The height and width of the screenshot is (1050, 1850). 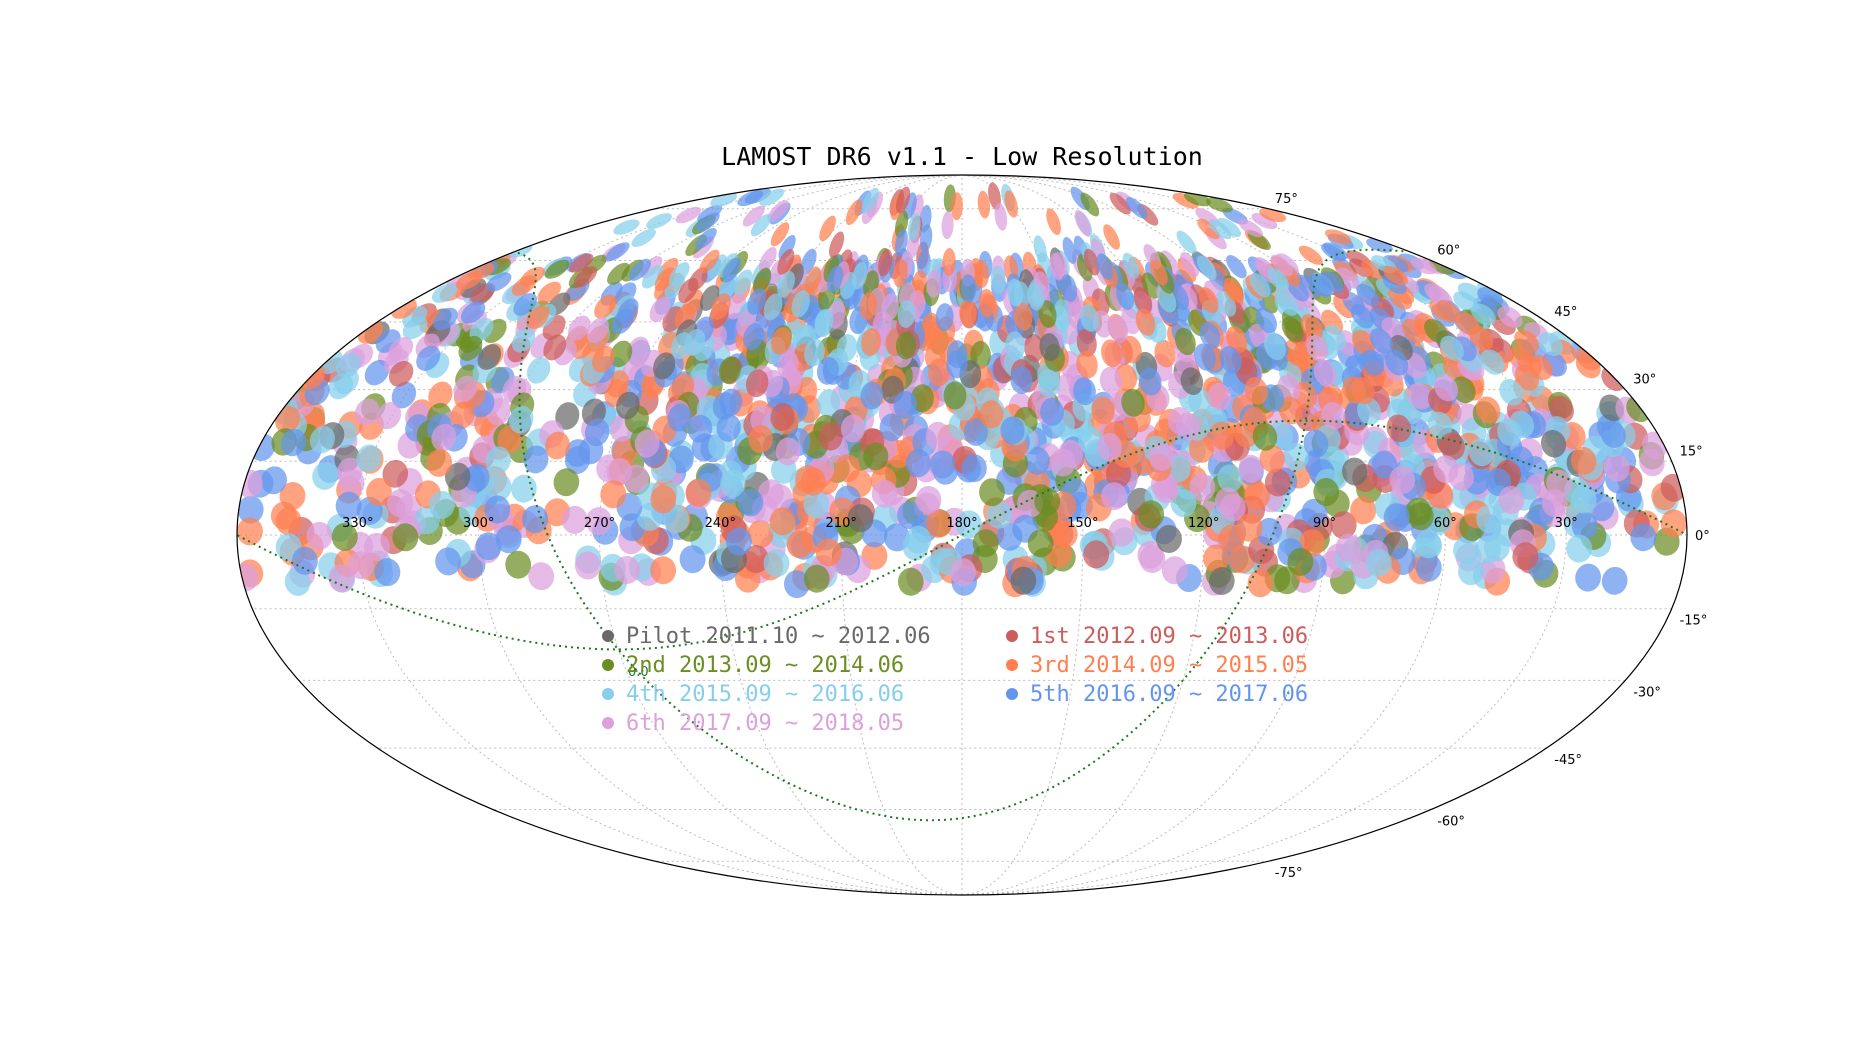 I want to click on legend-label: 3rd 2014.09 ~ 2015.05, so click(x=1169, y=665).